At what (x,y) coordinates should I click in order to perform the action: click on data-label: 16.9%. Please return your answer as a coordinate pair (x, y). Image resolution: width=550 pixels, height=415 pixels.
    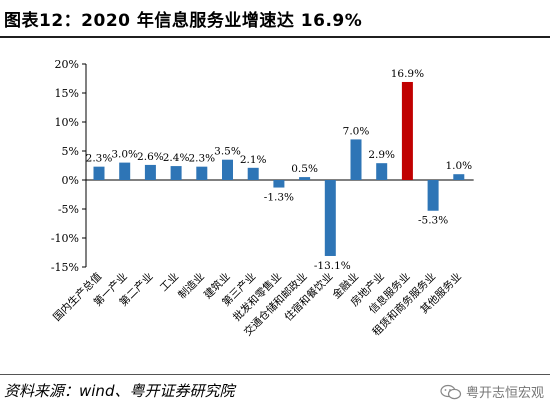
    Looking at the image, I should click on (407, 74).